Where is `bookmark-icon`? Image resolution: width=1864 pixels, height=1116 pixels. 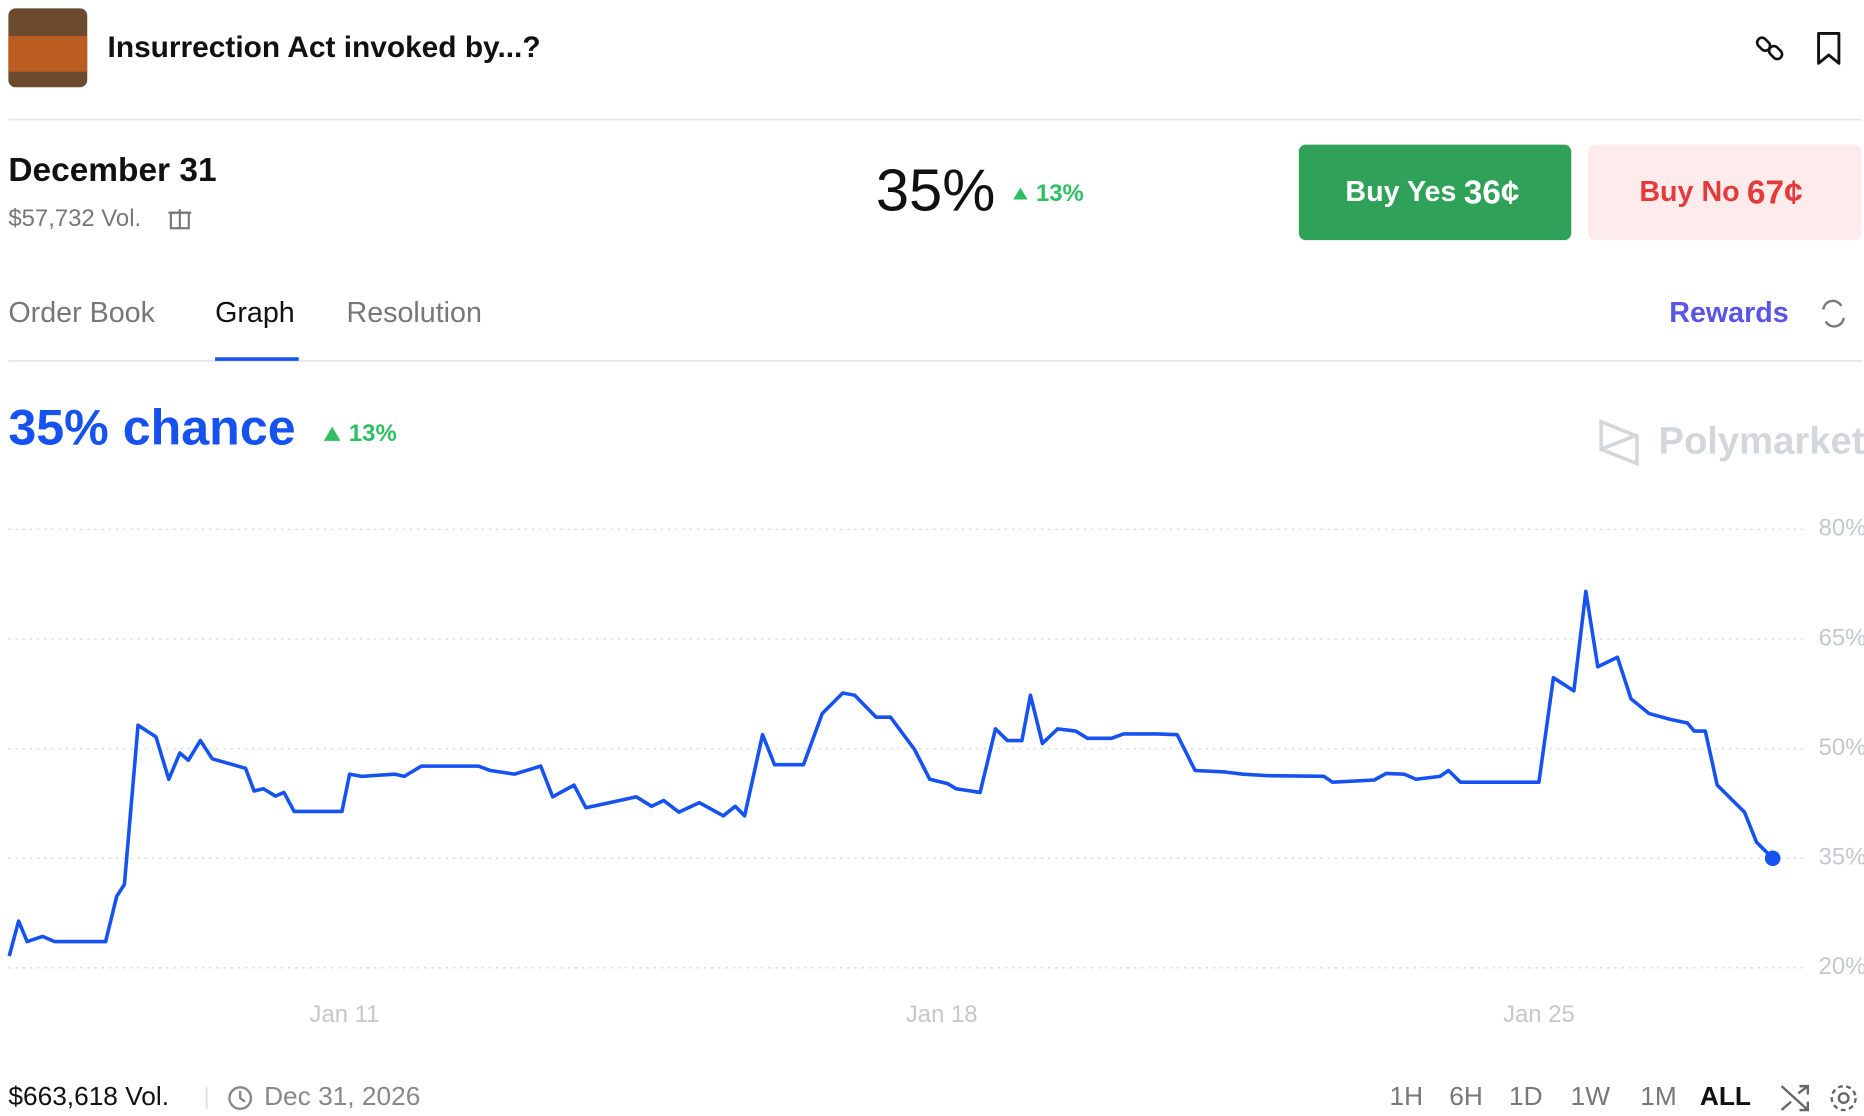 bookmark-icon is located at coordinates (1829, 48).